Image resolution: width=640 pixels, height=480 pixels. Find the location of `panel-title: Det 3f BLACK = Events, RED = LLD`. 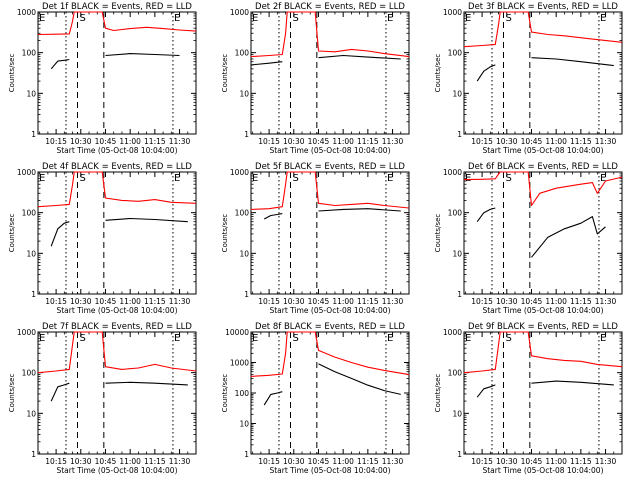

panel-title: Det 3f BLACK = Events, RED = LLD is located at coordinates (543, 7).